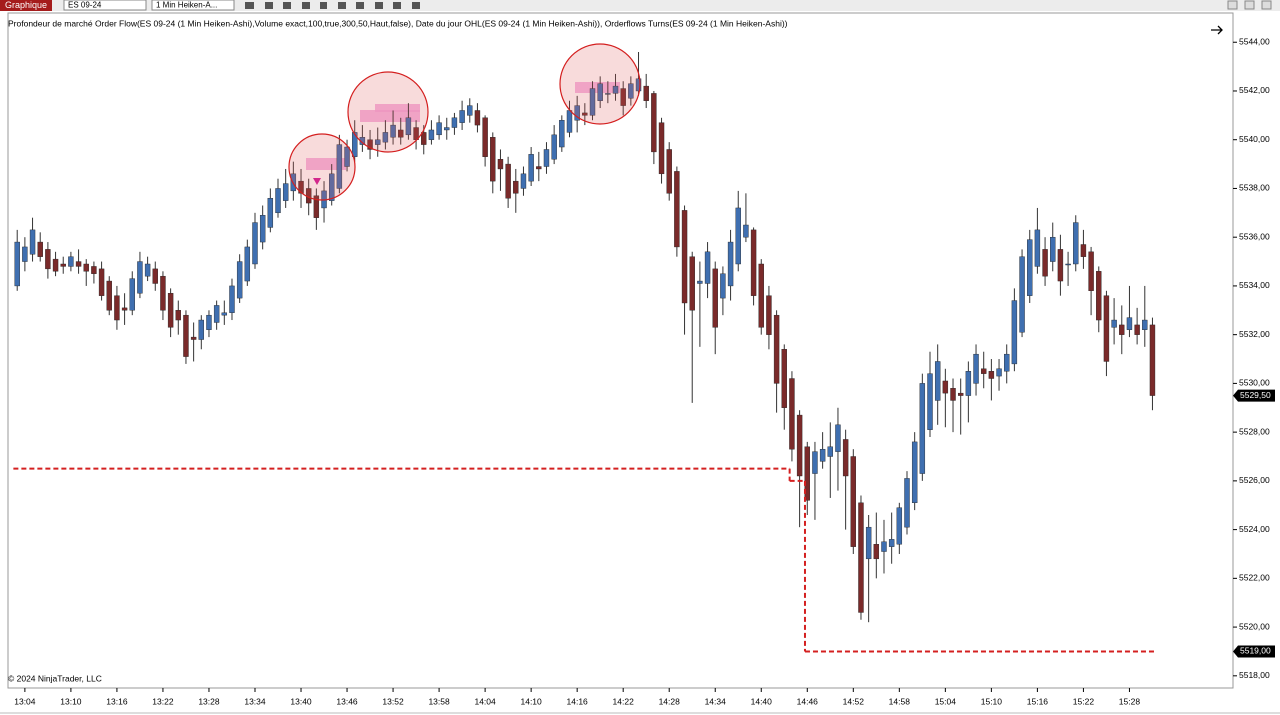 Image resolution: width=1280 pixels, height=715 pixels. Describe the element at coordinates (1217, 30) in the screenshot. I see `scroll-arrow` at that location.